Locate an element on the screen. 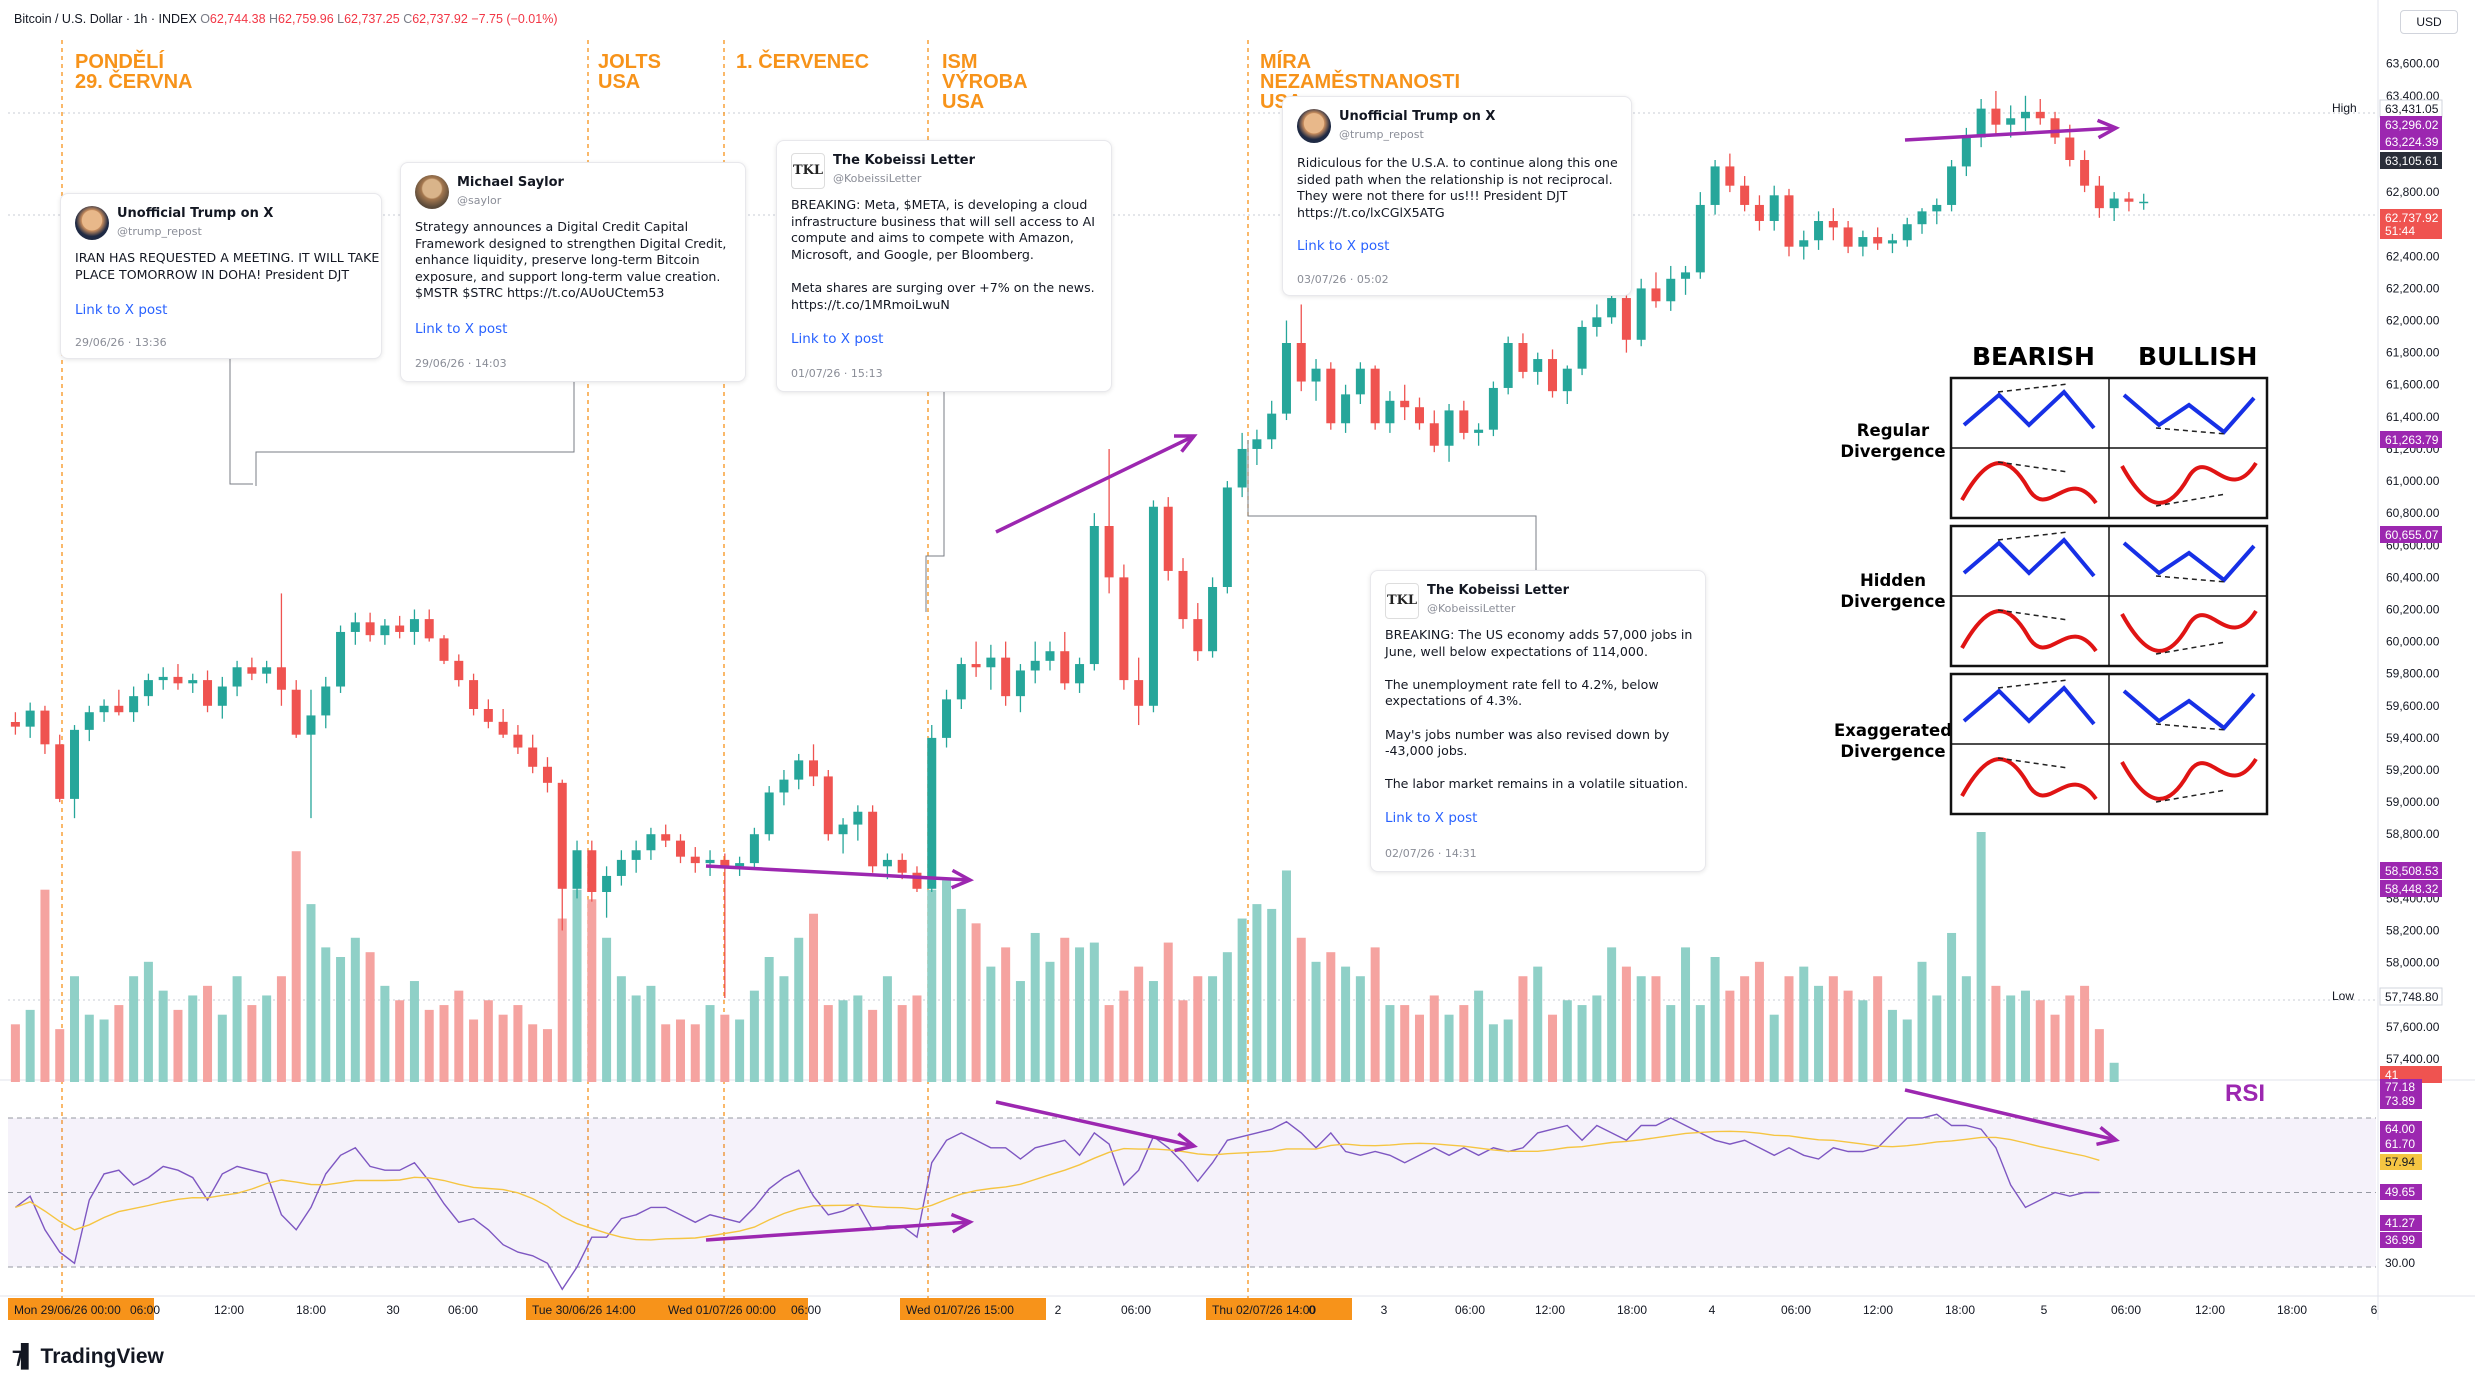 The image size is (2475, 1385). currency-button: USD is located at coordinates (2429, 22).